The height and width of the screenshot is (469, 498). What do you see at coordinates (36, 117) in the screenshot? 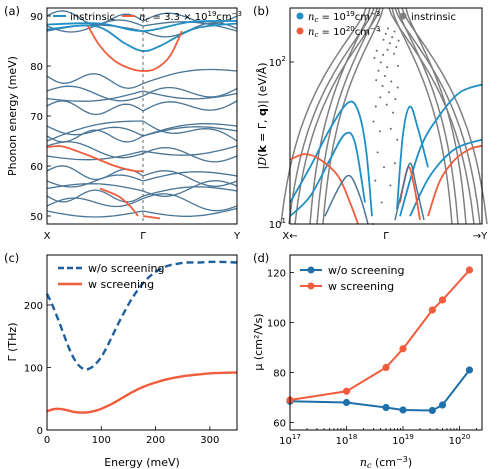
I see `panel-a-ytick: 70` at bounding box center [36, 117].